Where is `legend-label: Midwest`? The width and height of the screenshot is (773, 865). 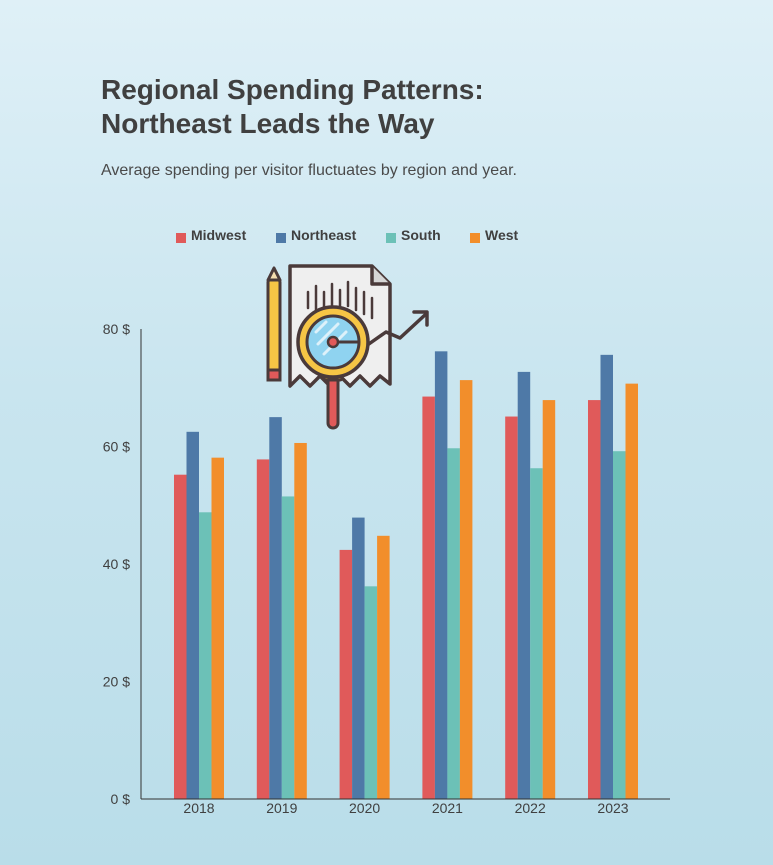
legend-label: Midwest is located at coordinates (219, 234).